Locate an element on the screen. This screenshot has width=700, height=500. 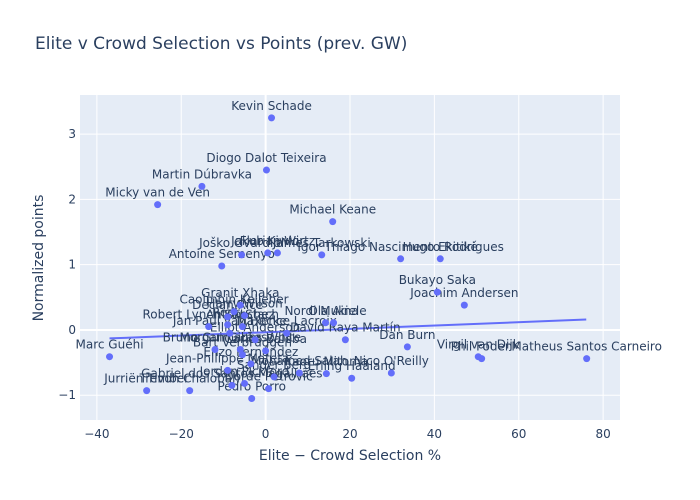
point-label: Marc Guéhi is located at coordinates (110, 345).